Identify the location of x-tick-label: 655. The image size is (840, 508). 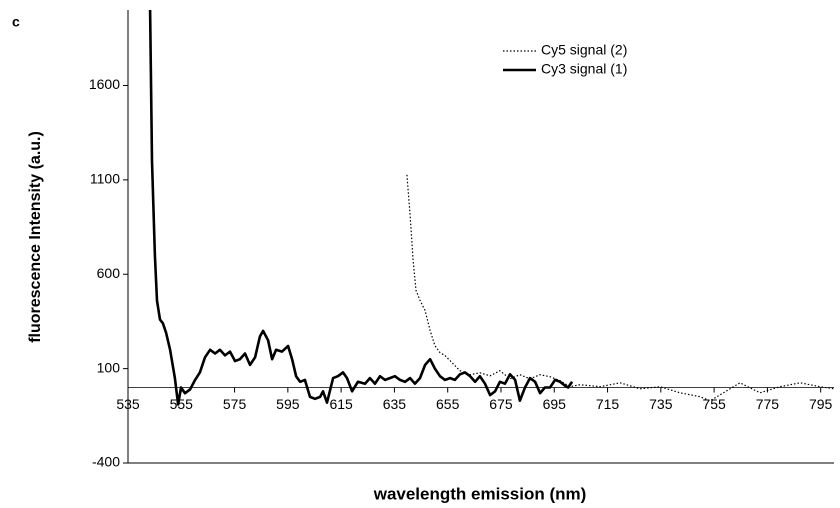
(448, 404).